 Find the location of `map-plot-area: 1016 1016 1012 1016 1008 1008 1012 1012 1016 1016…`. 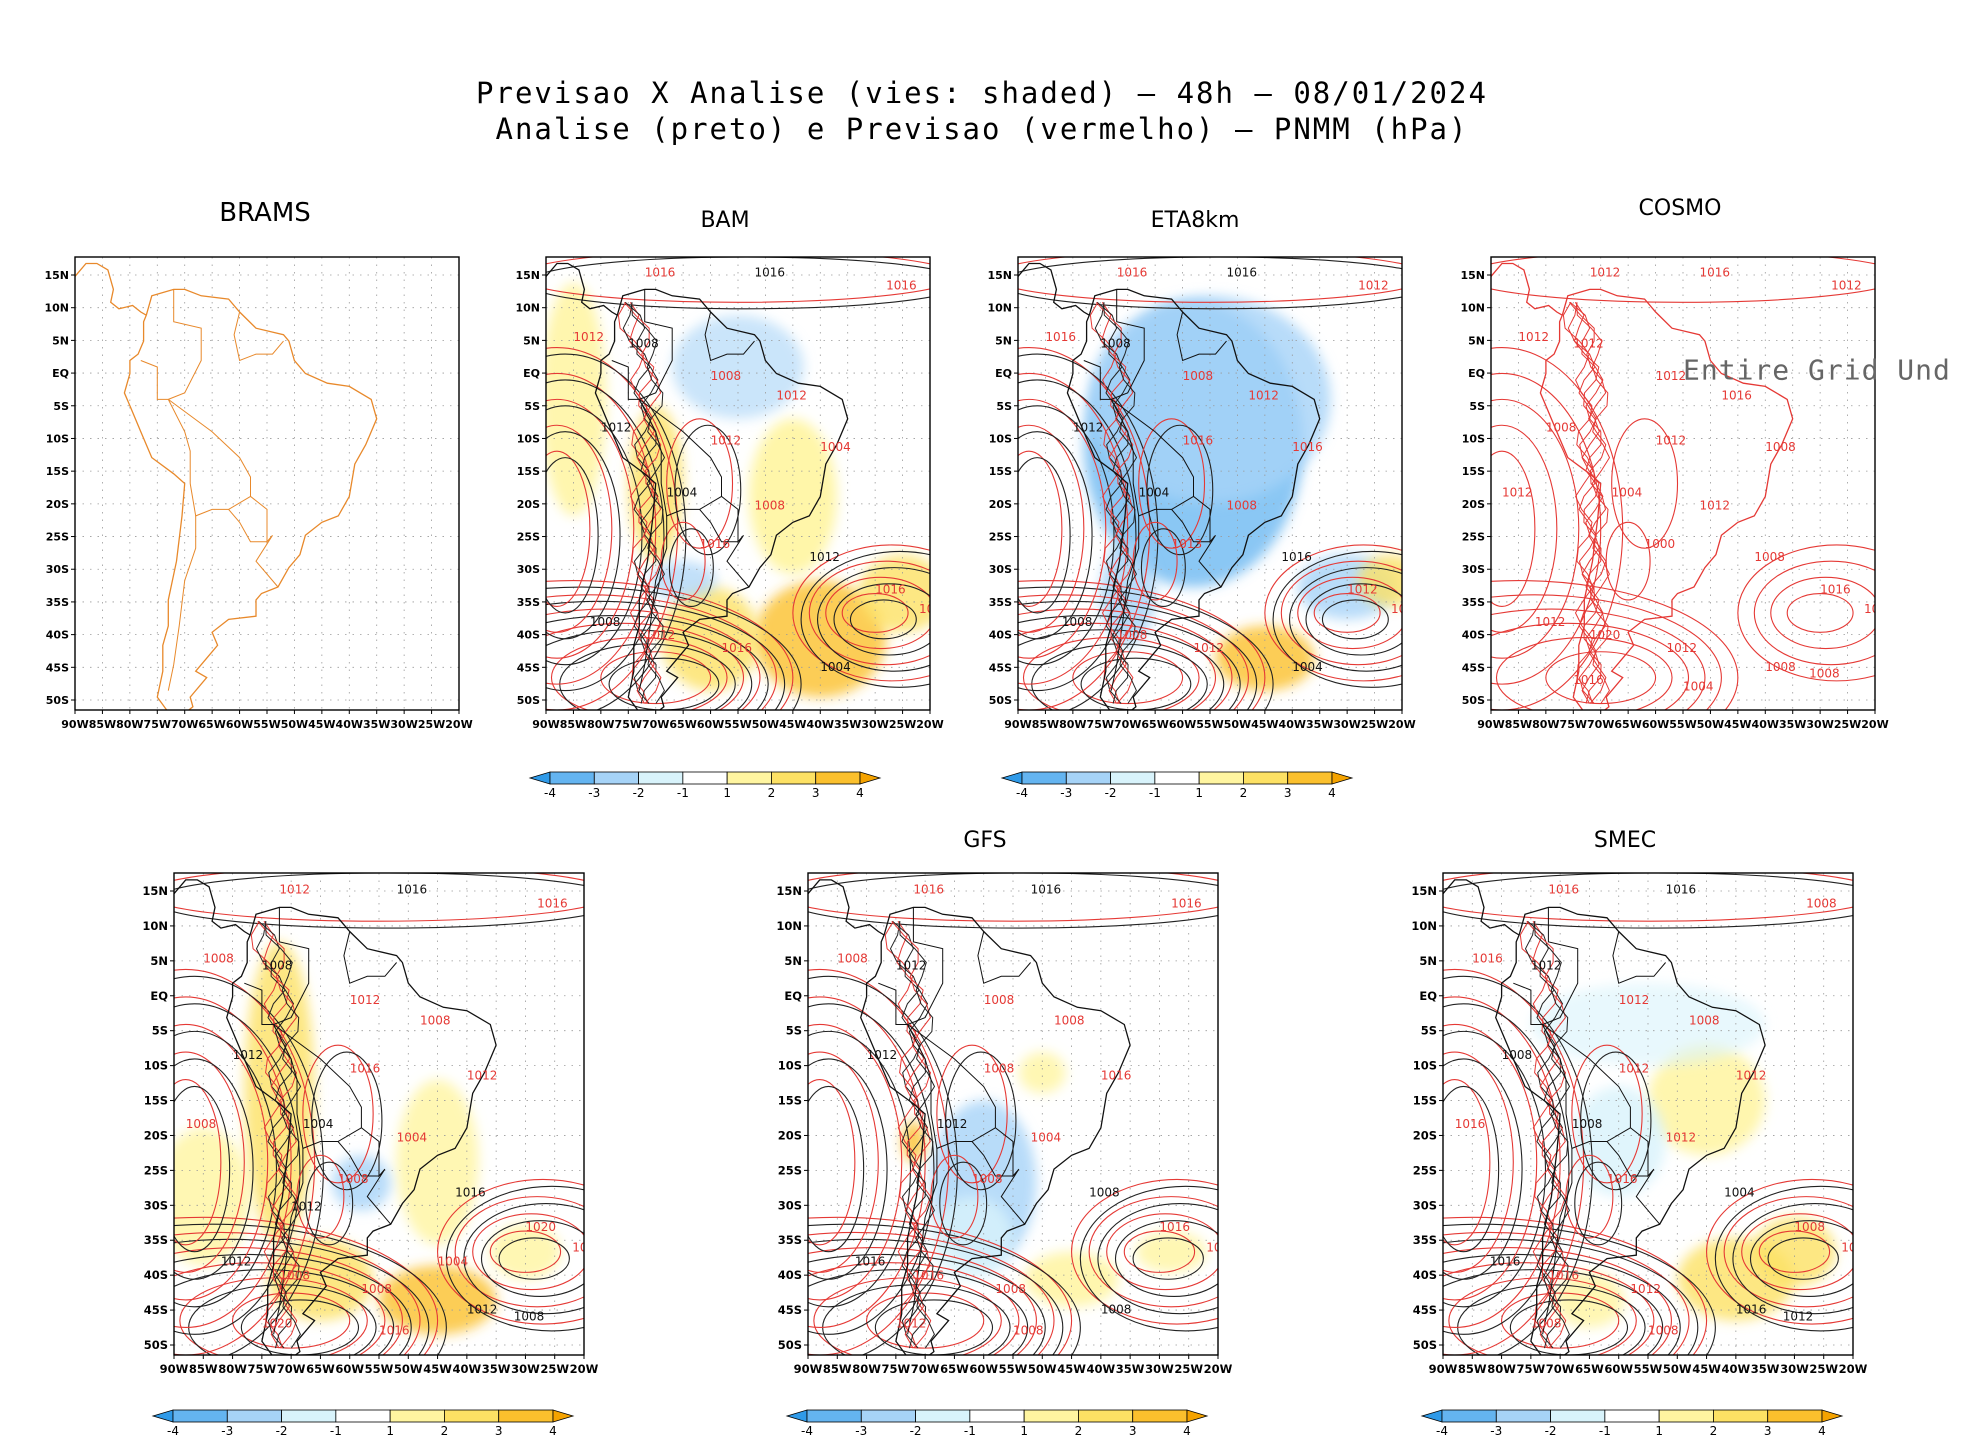

map-plot-area: 1016 1016 1012 1016 1008 1008 1012 1012 1016 1016… is located at coordinates (1210, 483).